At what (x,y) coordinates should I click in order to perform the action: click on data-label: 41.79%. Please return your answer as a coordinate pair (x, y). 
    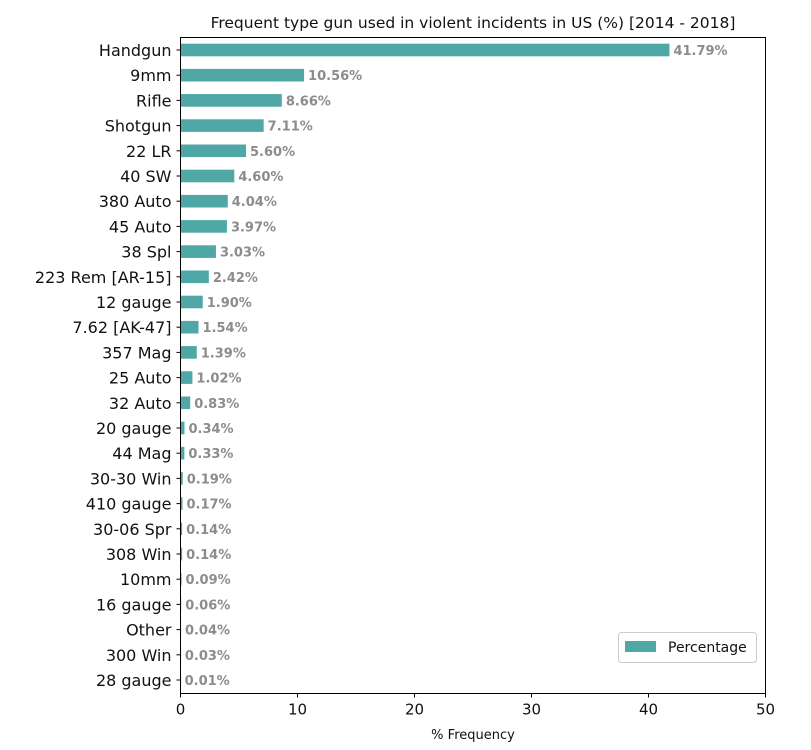
    Looking at the image, I should click on (700, 51).